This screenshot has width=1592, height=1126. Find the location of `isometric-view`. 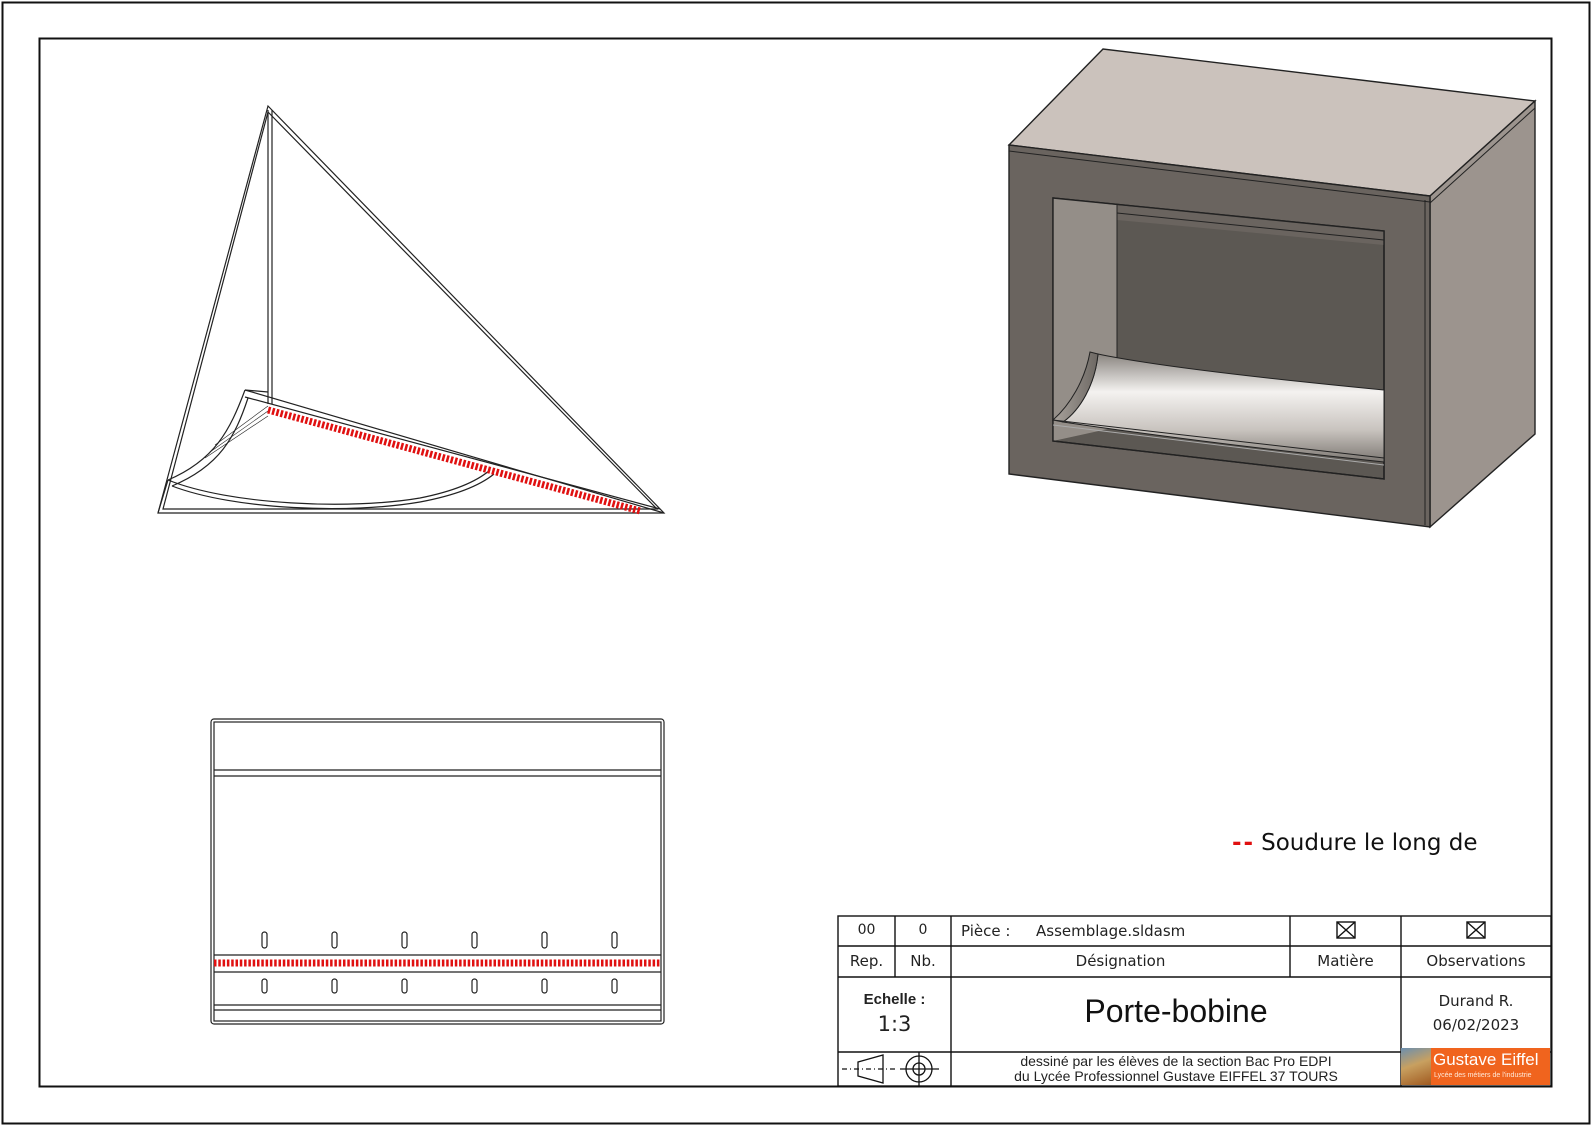

isometric-view is located at coordinates (1272, 288).